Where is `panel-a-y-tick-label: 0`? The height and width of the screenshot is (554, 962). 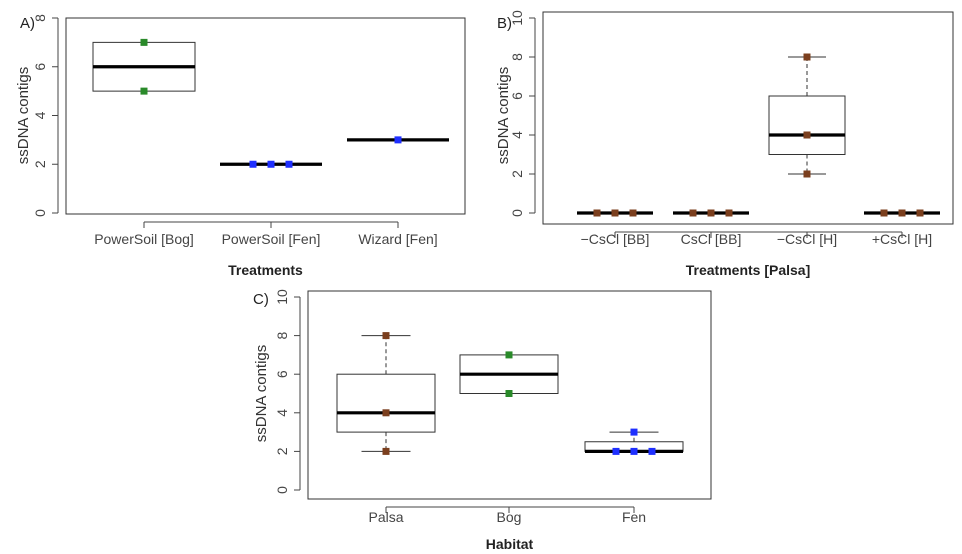 panel-a-y-tick-label: 0 is located at coordinates (40, 213).